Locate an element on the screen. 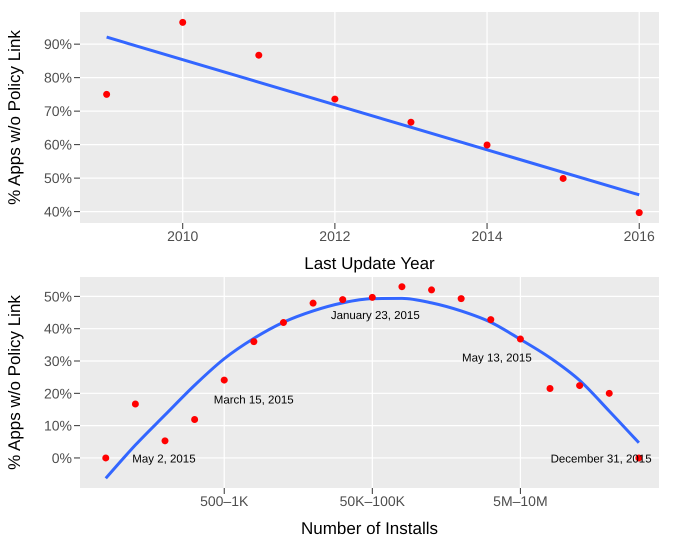 This screenshot has height=539, width=673. y-tick-label: 20% is located at coordinates (58, 393).